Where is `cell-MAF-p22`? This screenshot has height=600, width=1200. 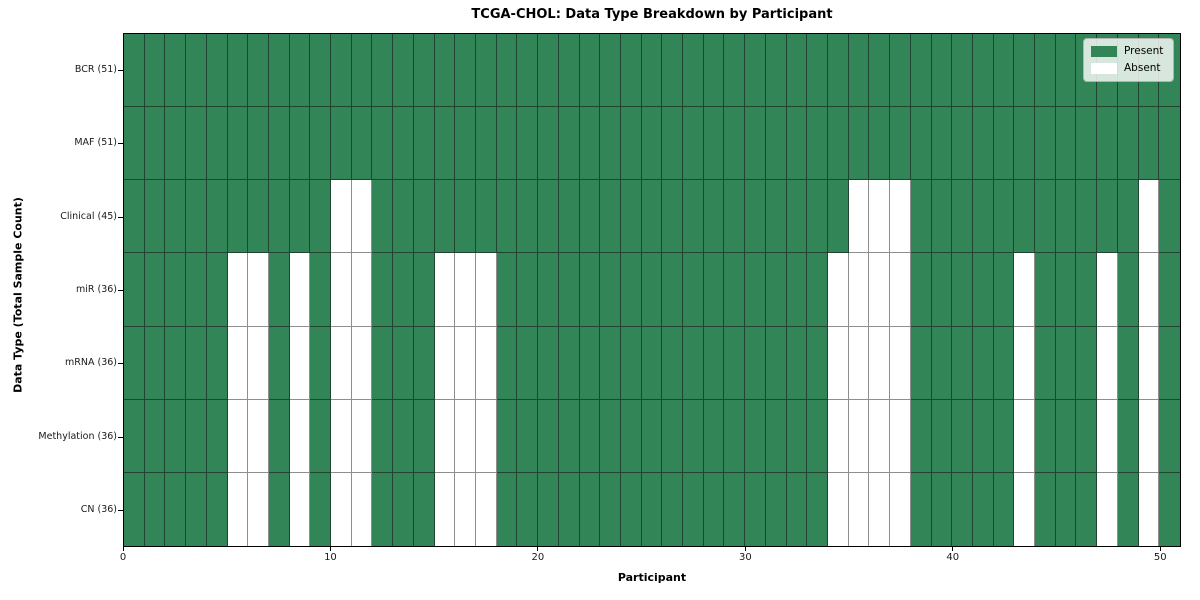 cell-MAF-p22 is located at coordinates (590, 144).